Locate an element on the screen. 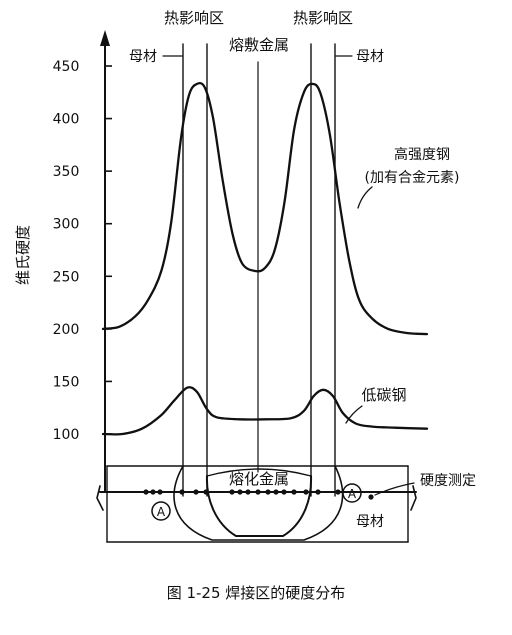  series-low-name-label: 低碳钢 is located at coordinates (383, 395).